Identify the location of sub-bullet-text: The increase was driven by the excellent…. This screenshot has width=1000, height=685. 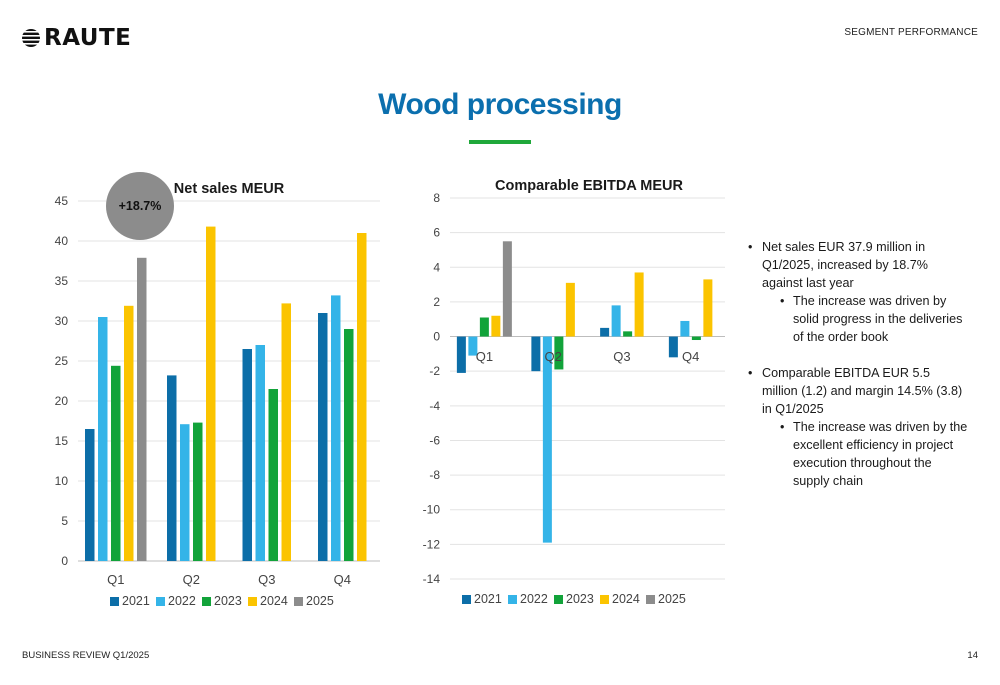
(880, 454).